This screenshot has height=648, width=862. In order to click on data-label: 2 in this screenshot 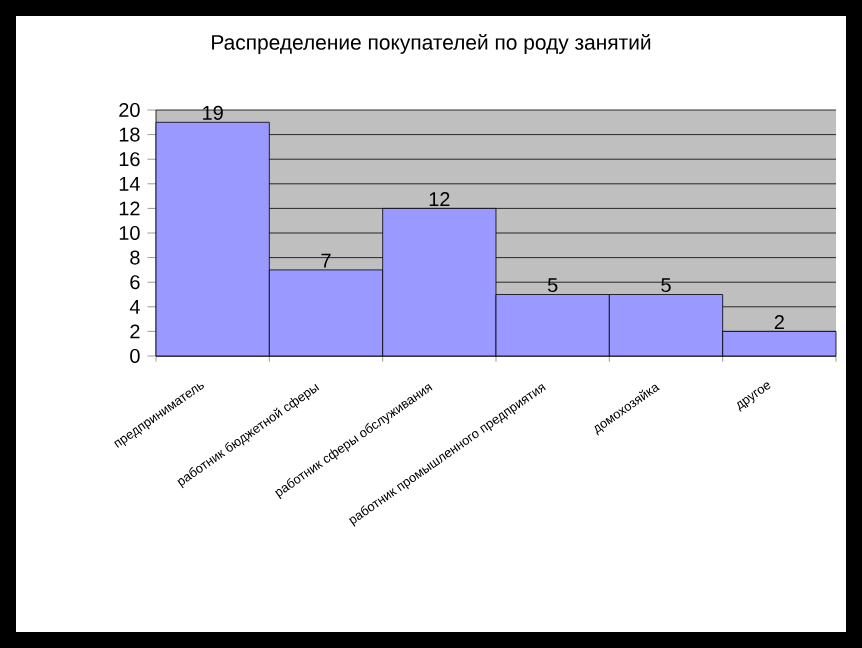, I will do `click(779, 322)`.